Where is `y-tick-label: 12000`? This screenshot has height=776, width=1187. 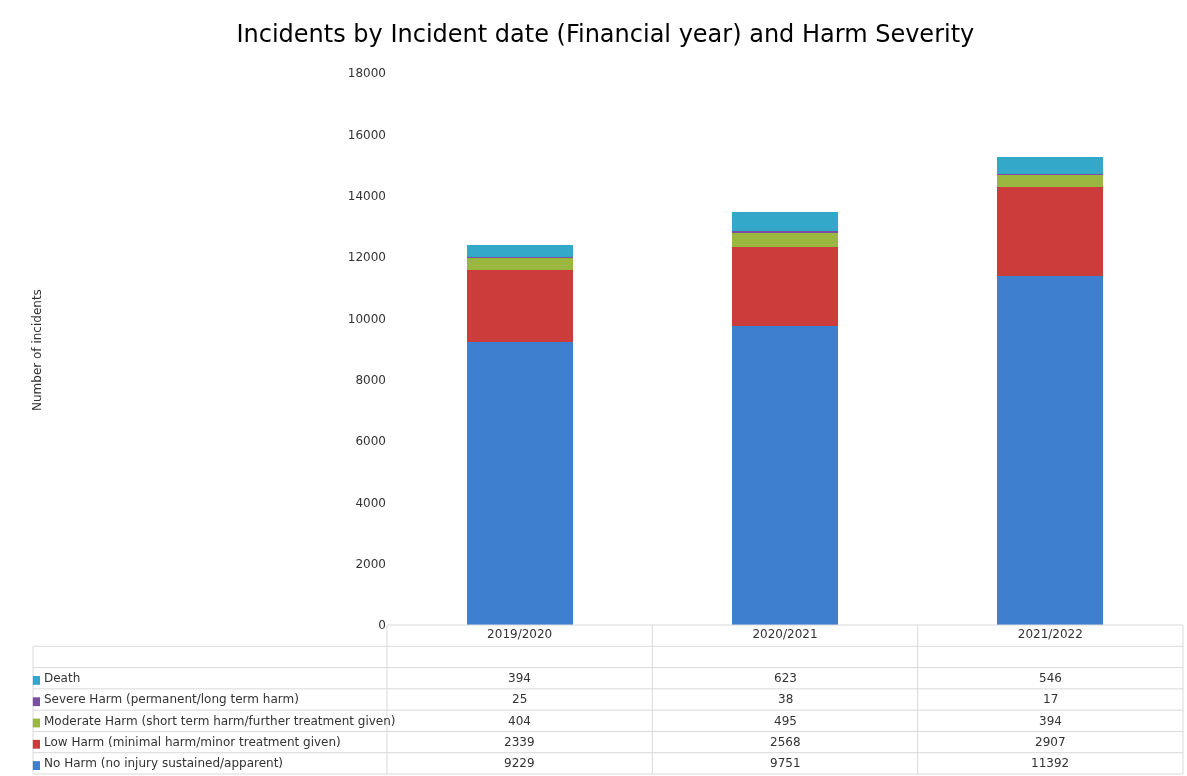
y-tick-label: 12000 is located at coordinates (366, 257).